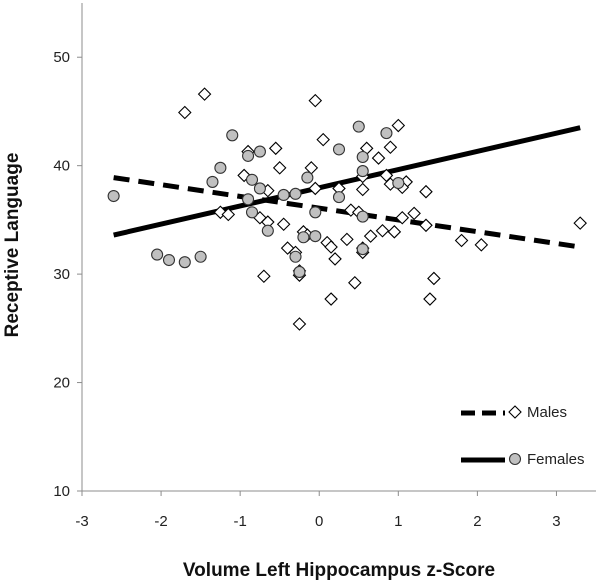  Describe the element at coordinates (556, 521) in the screenshot. I see `x-tick-label: 3` at that location.